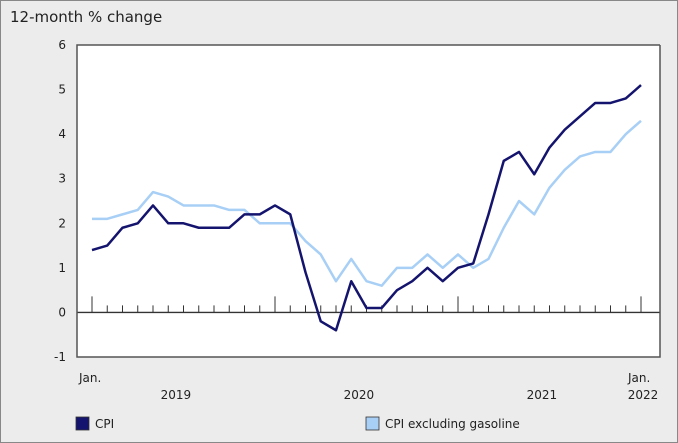 The height and width of the screenshot is (443, 678). I want to click on x-tick-label-start: Jan., so click(89, 378).